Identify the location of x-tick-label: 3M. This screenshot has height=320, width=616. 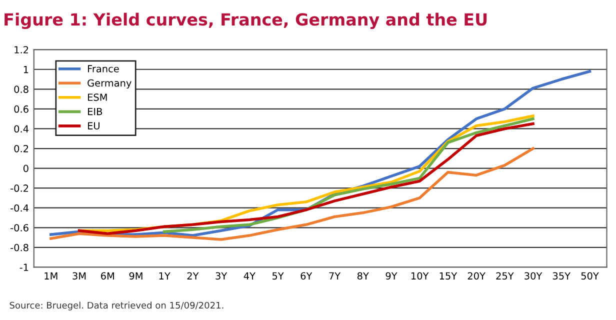
(79, 276).